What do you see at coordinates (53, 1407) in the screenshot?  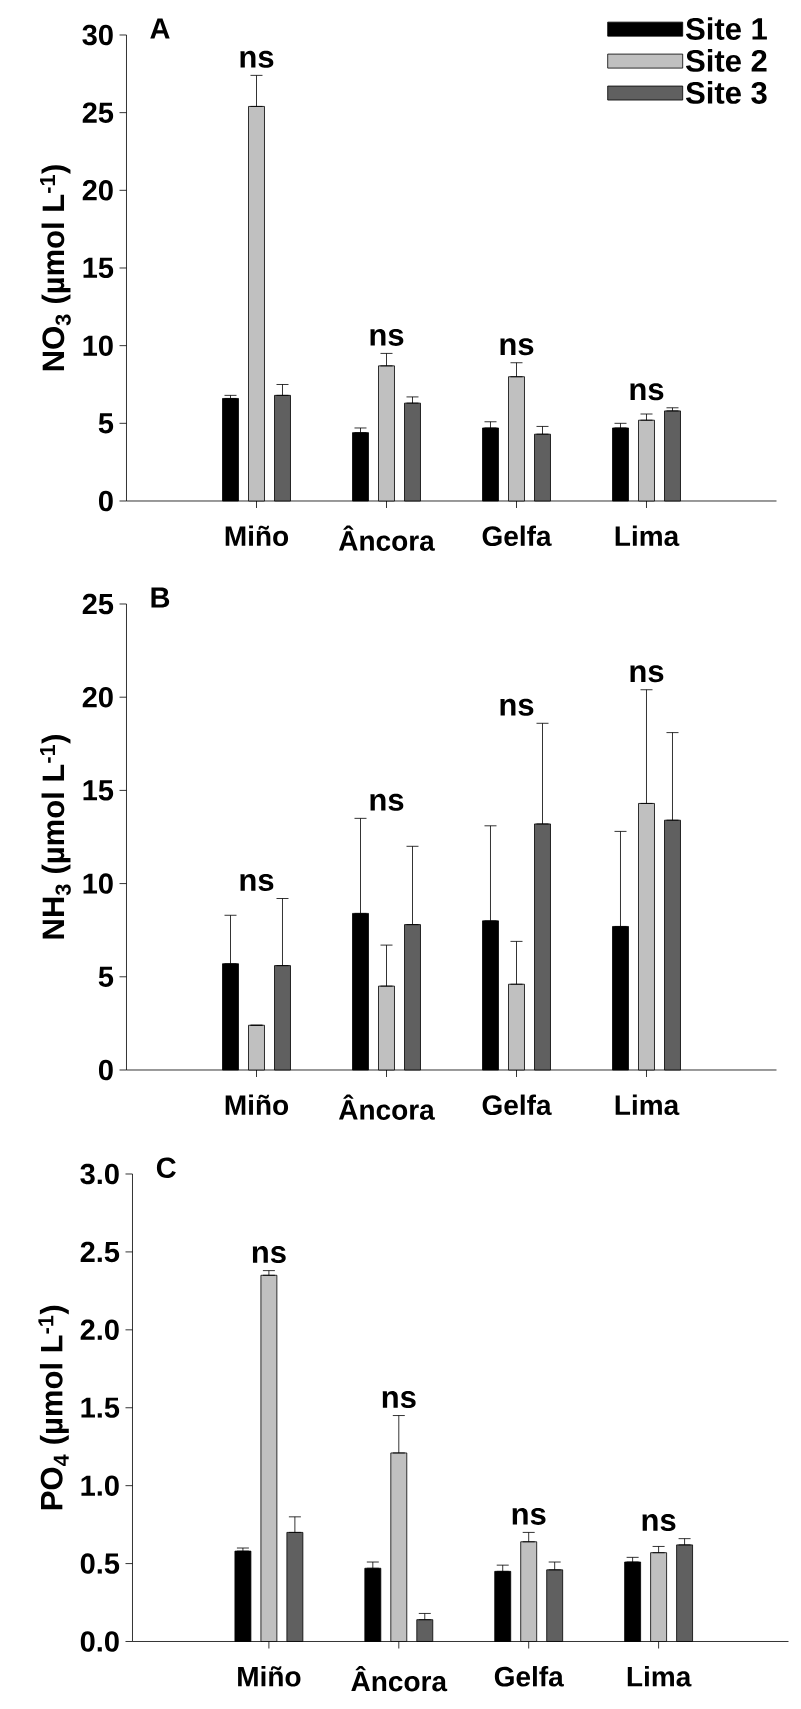 I see `y-axis-title: PO$_{4}$ (µmol L$^{-1}$)` at bounding box center [53, 1407].